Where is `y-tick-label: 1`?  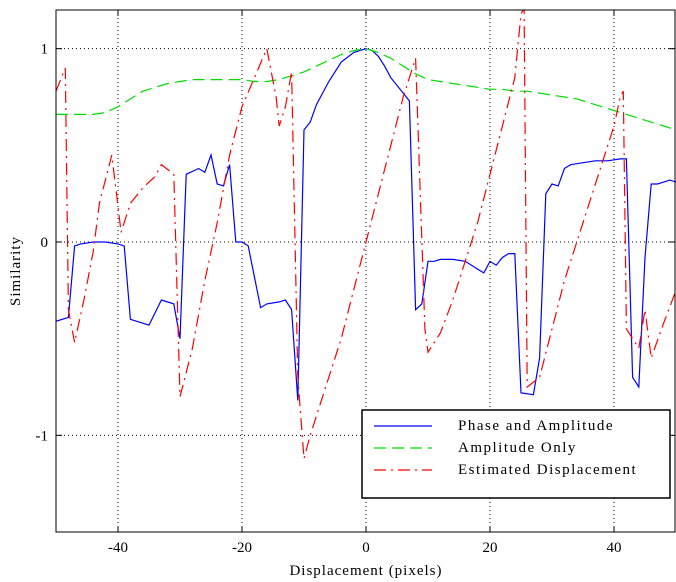
y-tick-label: 1 is located at coordinates (45, 50).